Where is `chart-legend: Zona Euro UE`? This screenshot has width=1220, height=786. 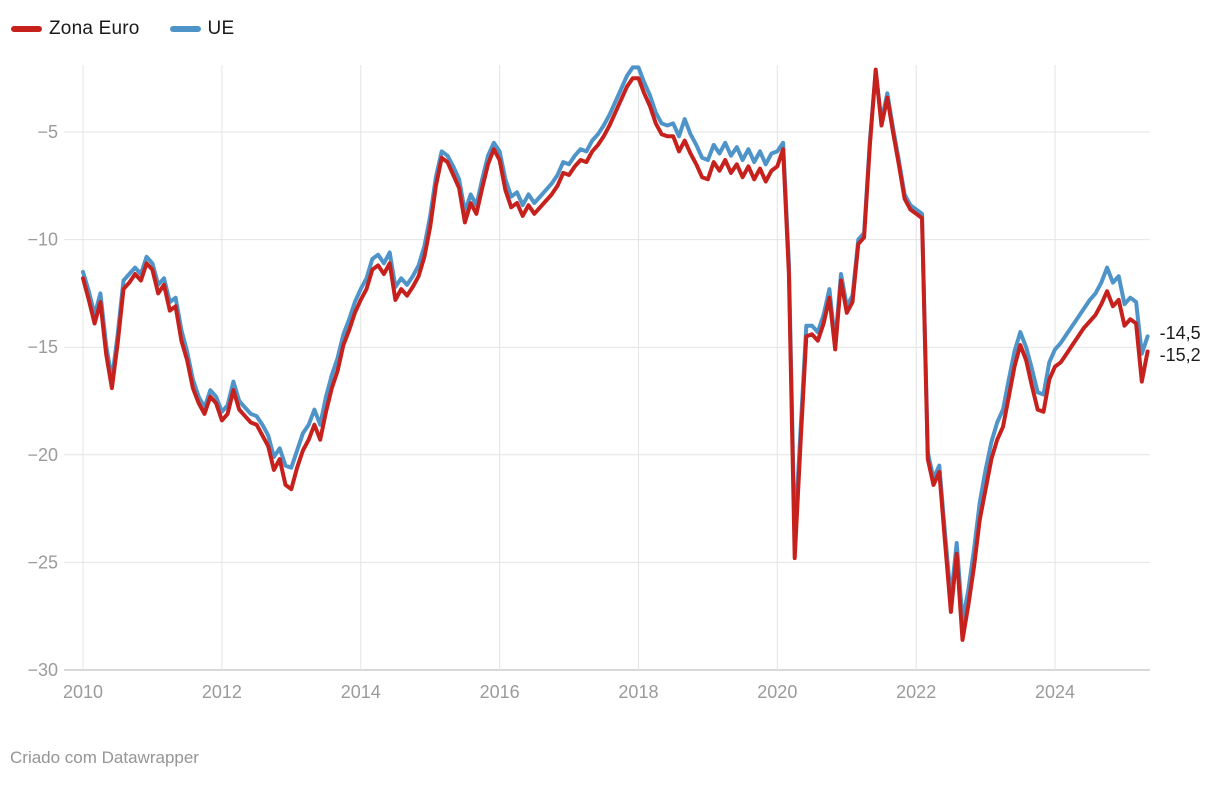 chart-legend: Zona Euro UE is located at coordinates (122, 29).